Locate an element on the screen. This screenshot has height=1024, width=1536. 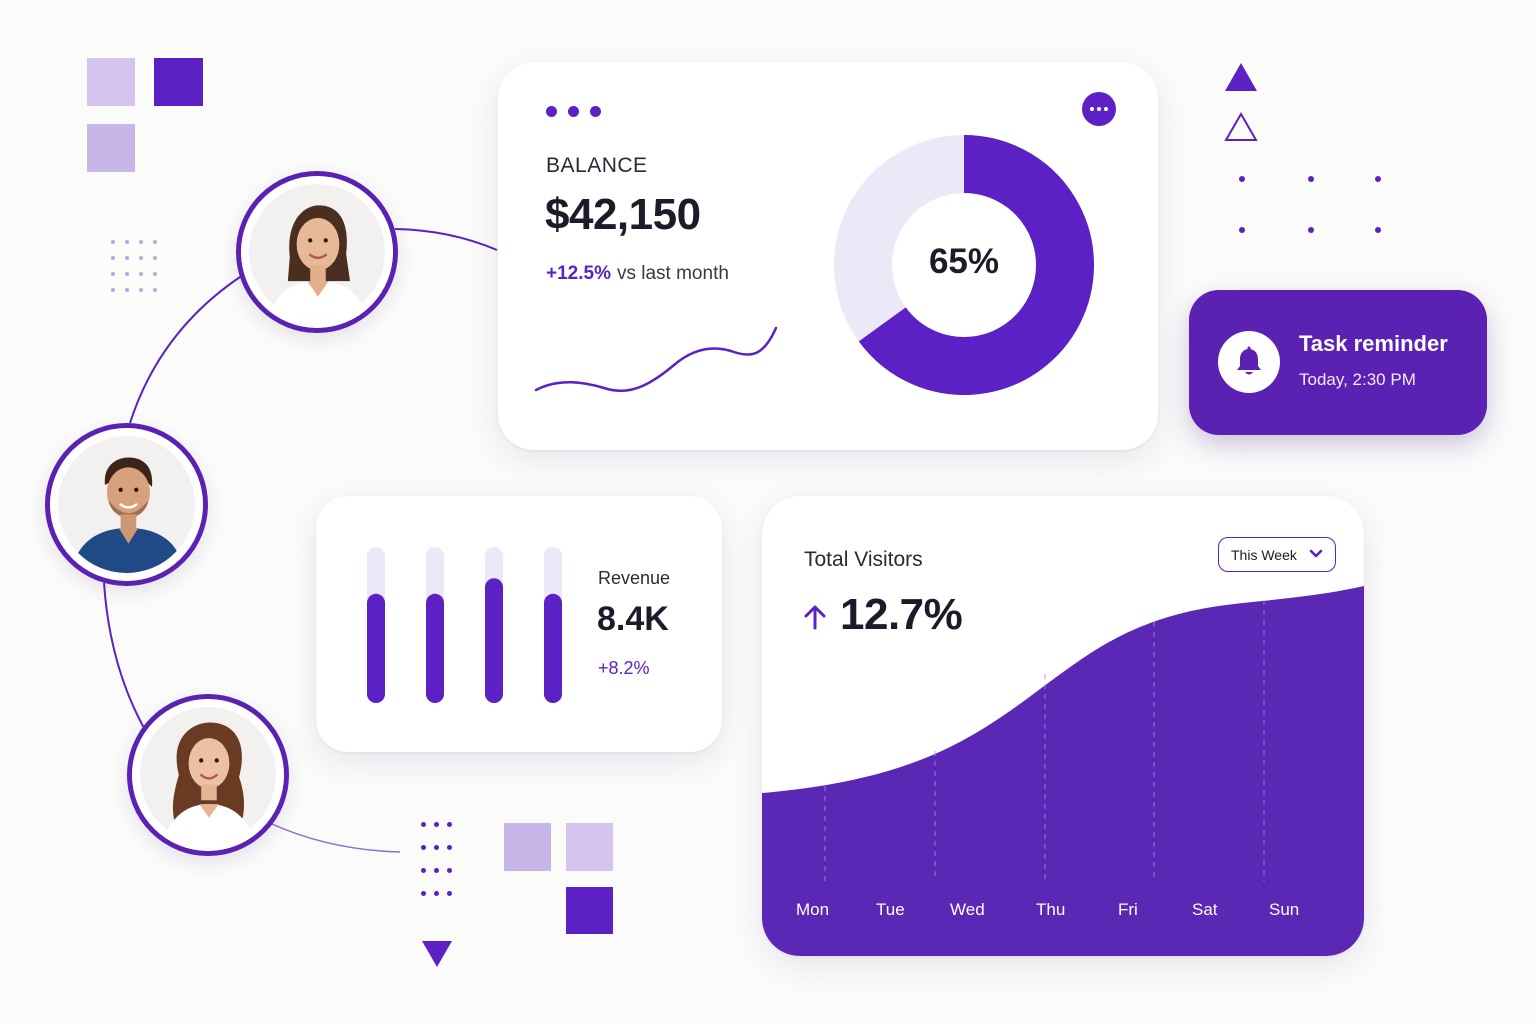
bell-icon-wrapper is located at coordinates (1249, 362).